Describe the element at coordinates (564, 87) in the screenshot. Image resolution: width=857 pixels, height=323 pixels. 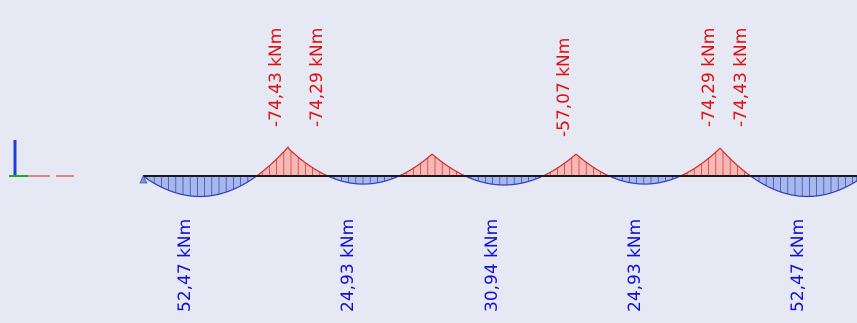
I see `support-3-moment-label: -57,07 kNm` at that location.